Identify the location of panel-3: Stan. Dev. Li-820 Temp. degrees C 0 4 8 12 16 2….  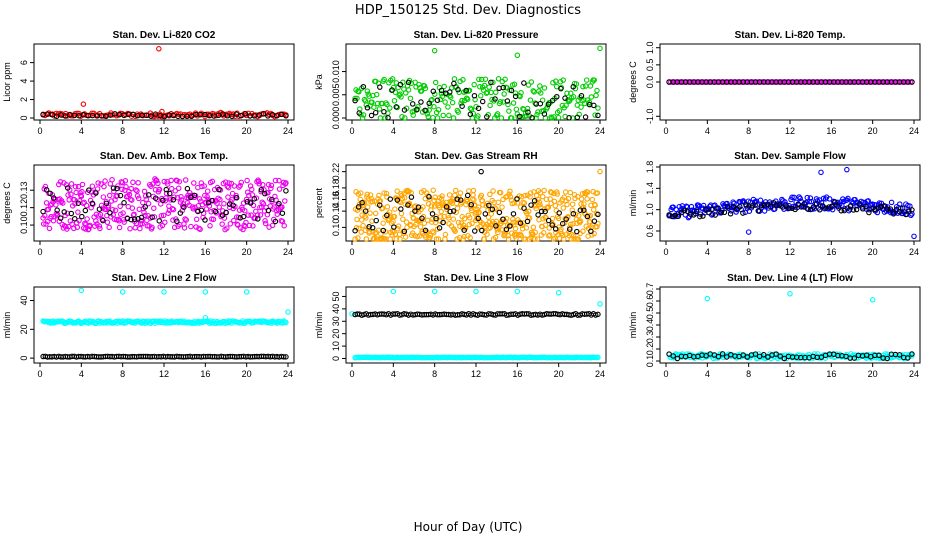
(774, 83).